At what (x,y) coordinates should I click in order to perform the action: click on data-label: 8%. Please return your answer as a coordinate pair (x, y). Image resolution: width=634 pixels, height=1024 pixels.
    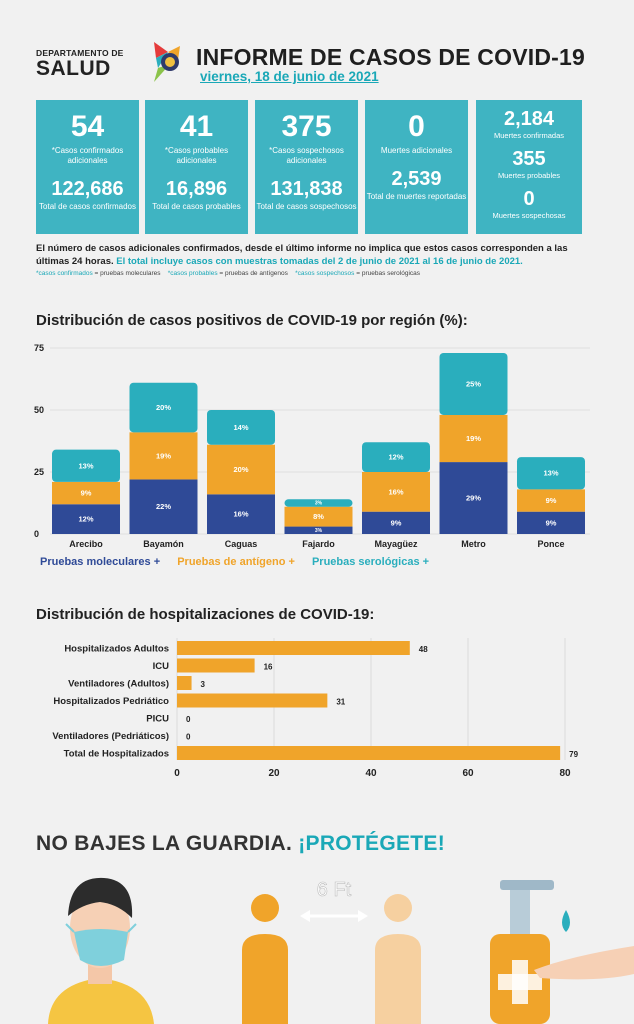
    Looking at the image, I should click on (318, 516).